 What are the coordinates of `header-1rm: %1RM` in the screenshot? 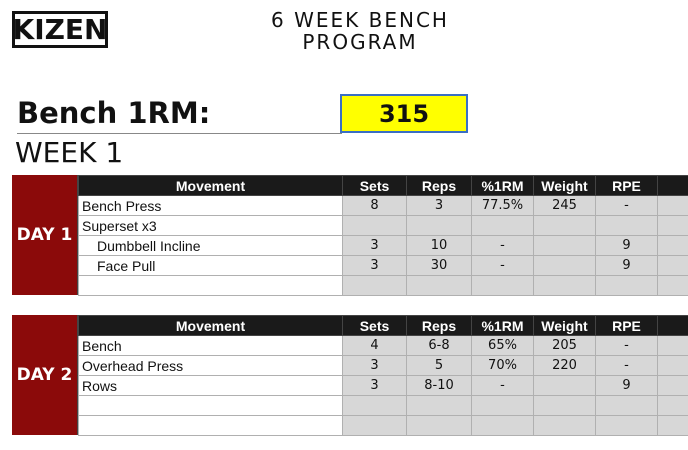 It's located at (502, 185).